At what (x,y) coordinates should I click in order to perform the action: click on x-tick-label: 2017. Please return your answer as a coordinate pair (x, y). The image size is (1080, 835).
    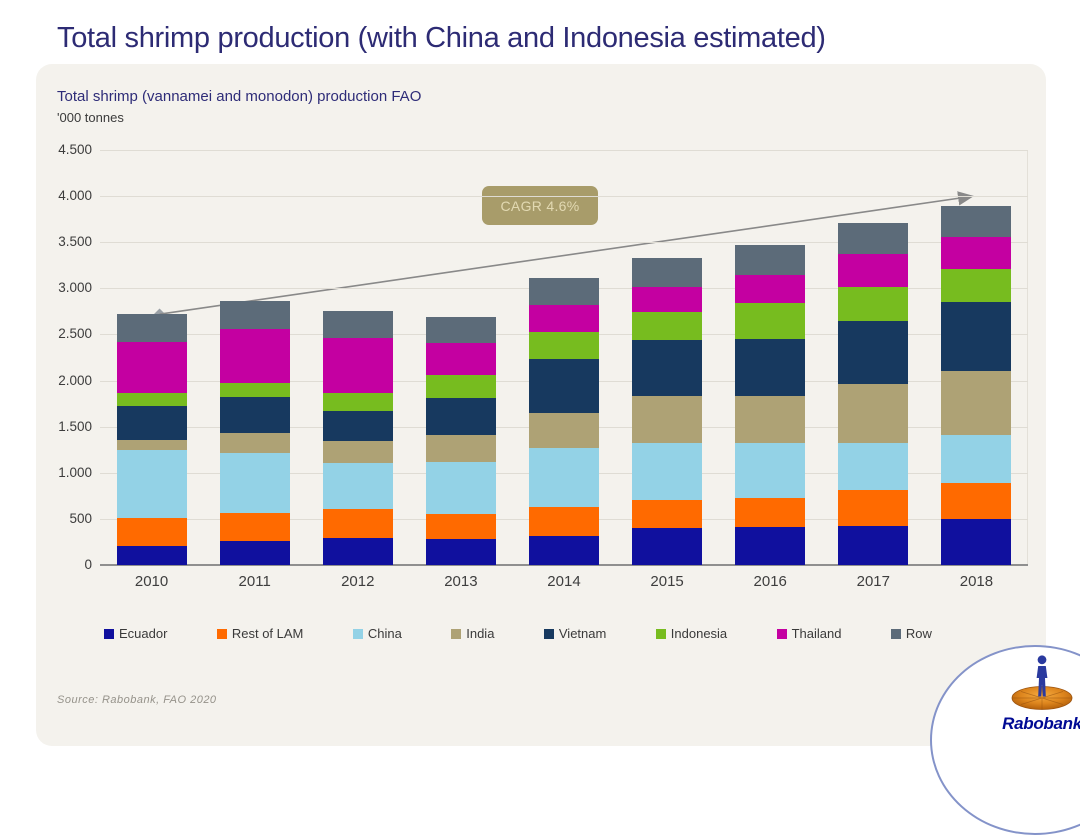
    Looking at the image, I should click on (873, 581).